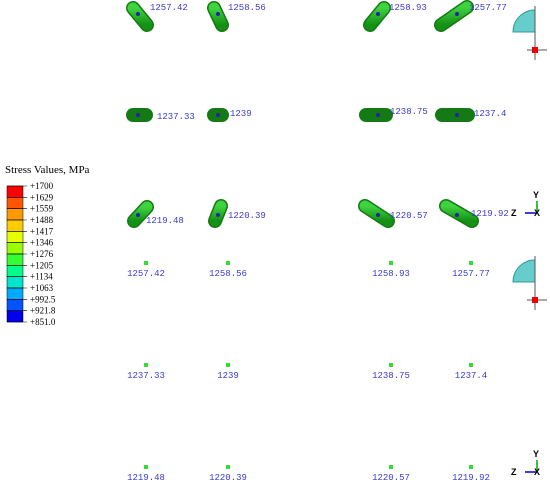  Describe the element at coordinates (42, 186) in the screenshot. I see `legend-label: +1700` at that location.